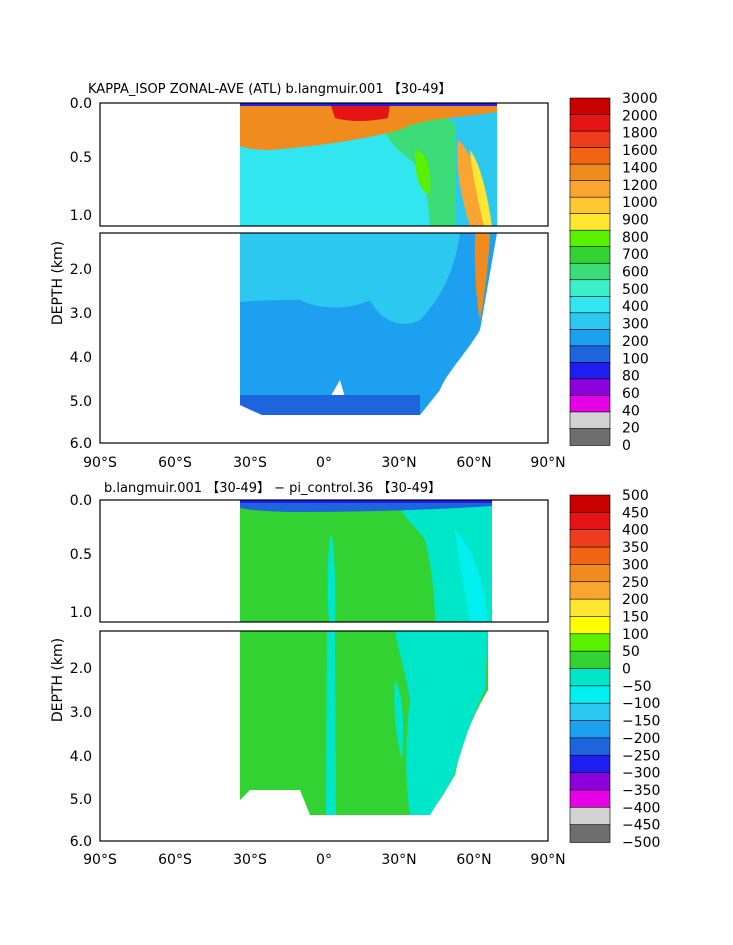 The height and width of the screenshot is (945, 733). I want to click on top-ylabel: DEPTH (km), so click(58, 283).